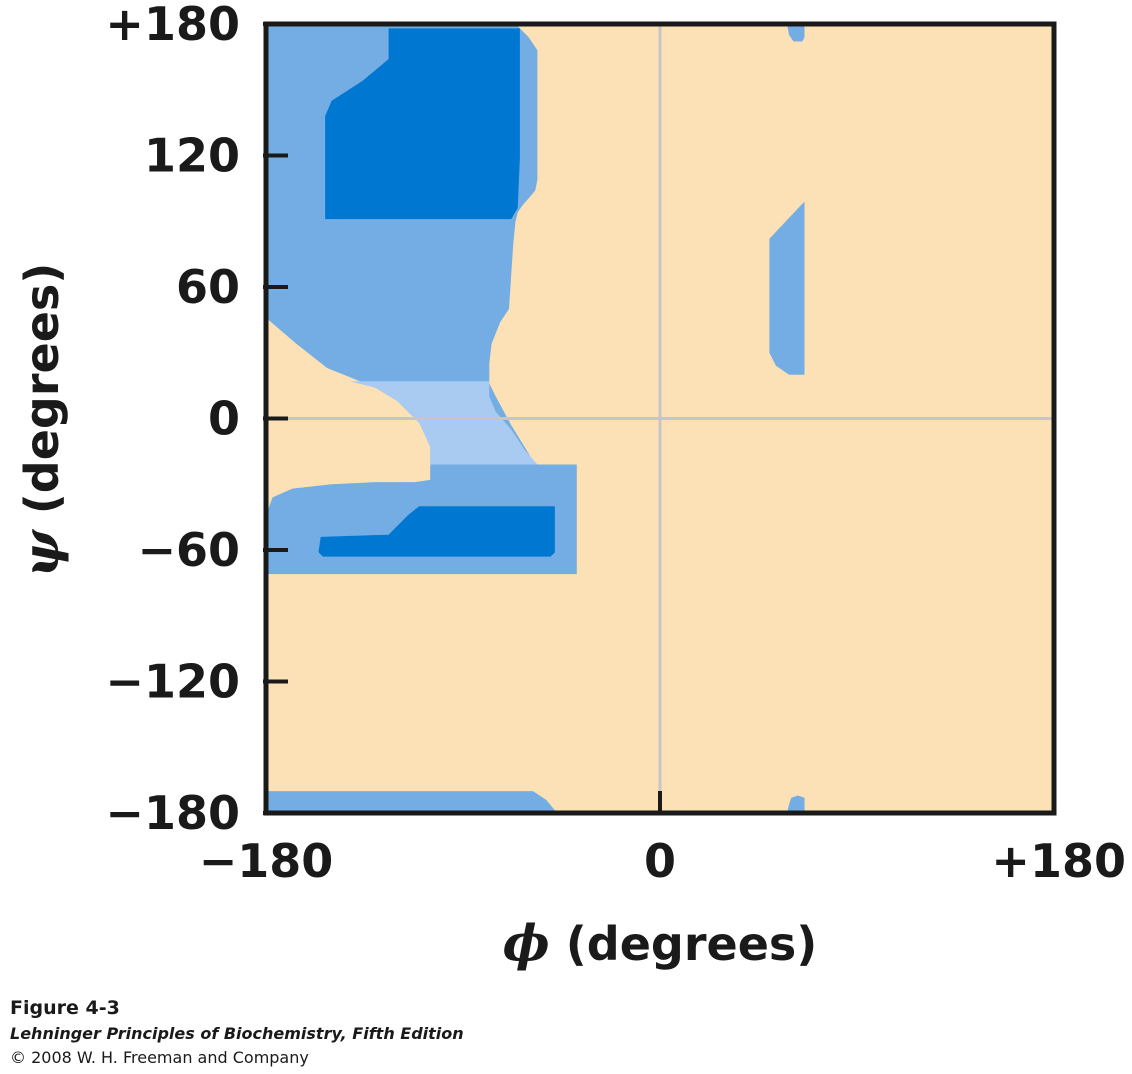 This screenshot has height=1074, width=1132. What do you see at coordinates (159, 1057) in the screenshot?
I see `figure-copyright: © 2008 W. H. Freeman and Company` at bounding box center [159, 1057].